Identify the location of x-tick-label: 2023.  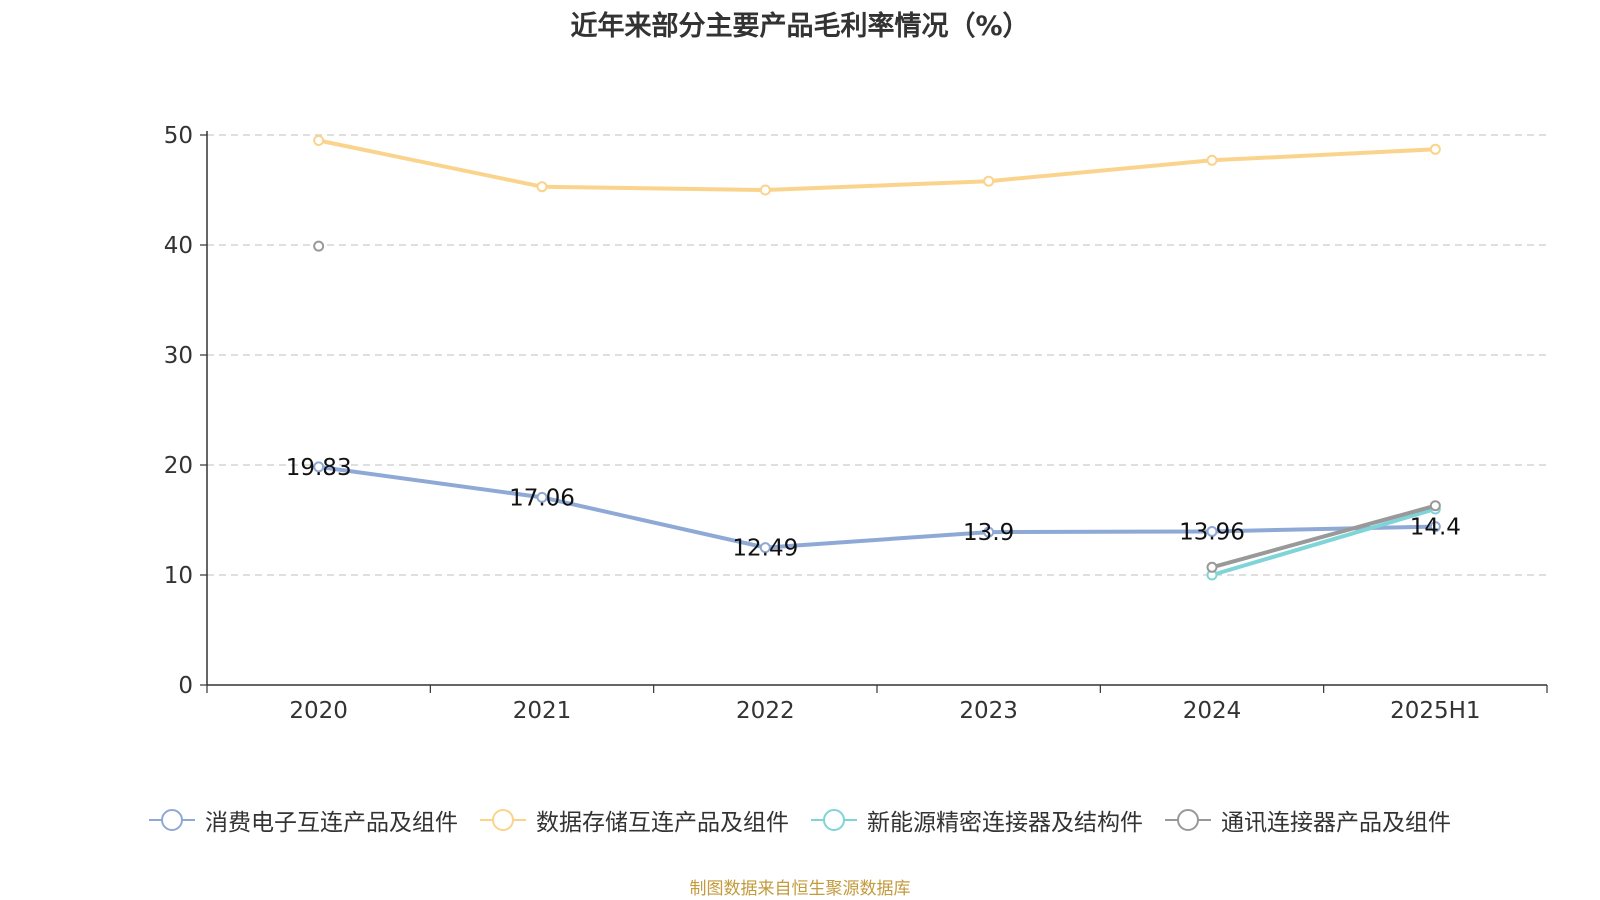
(988, 711).